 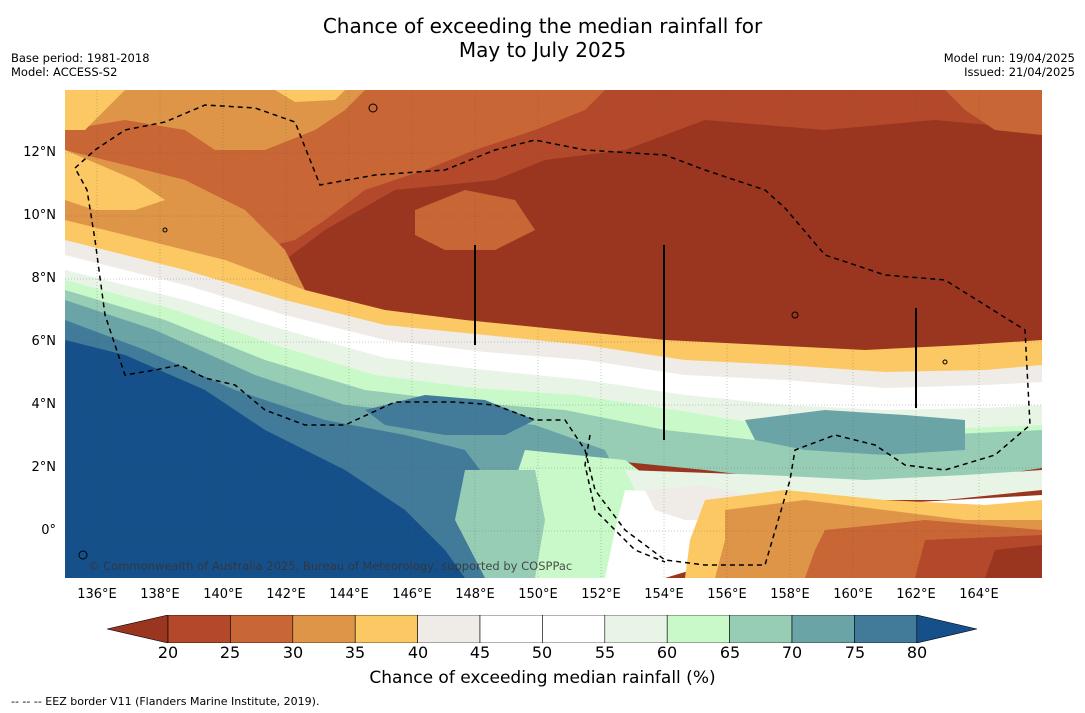 I want to click on lon-label: 150°E, so click(x=538, y=594).